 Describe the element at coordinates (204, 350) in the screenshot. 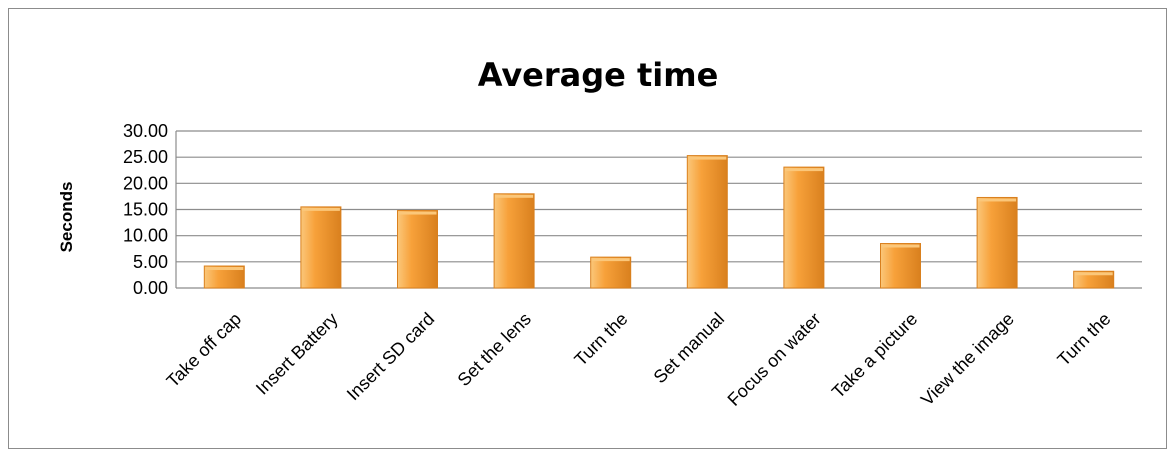

I see `x-category-label: Take off cap` at that location.